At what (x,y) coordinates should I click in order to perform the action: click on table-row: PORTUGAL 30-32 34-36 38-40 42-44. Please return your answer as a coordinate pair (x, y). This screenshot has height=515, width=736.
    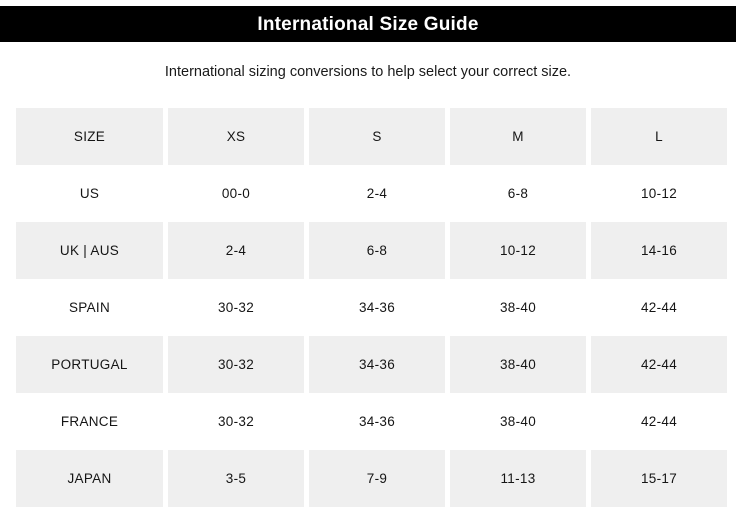
    Looking at the image, I should click on (371, 364).